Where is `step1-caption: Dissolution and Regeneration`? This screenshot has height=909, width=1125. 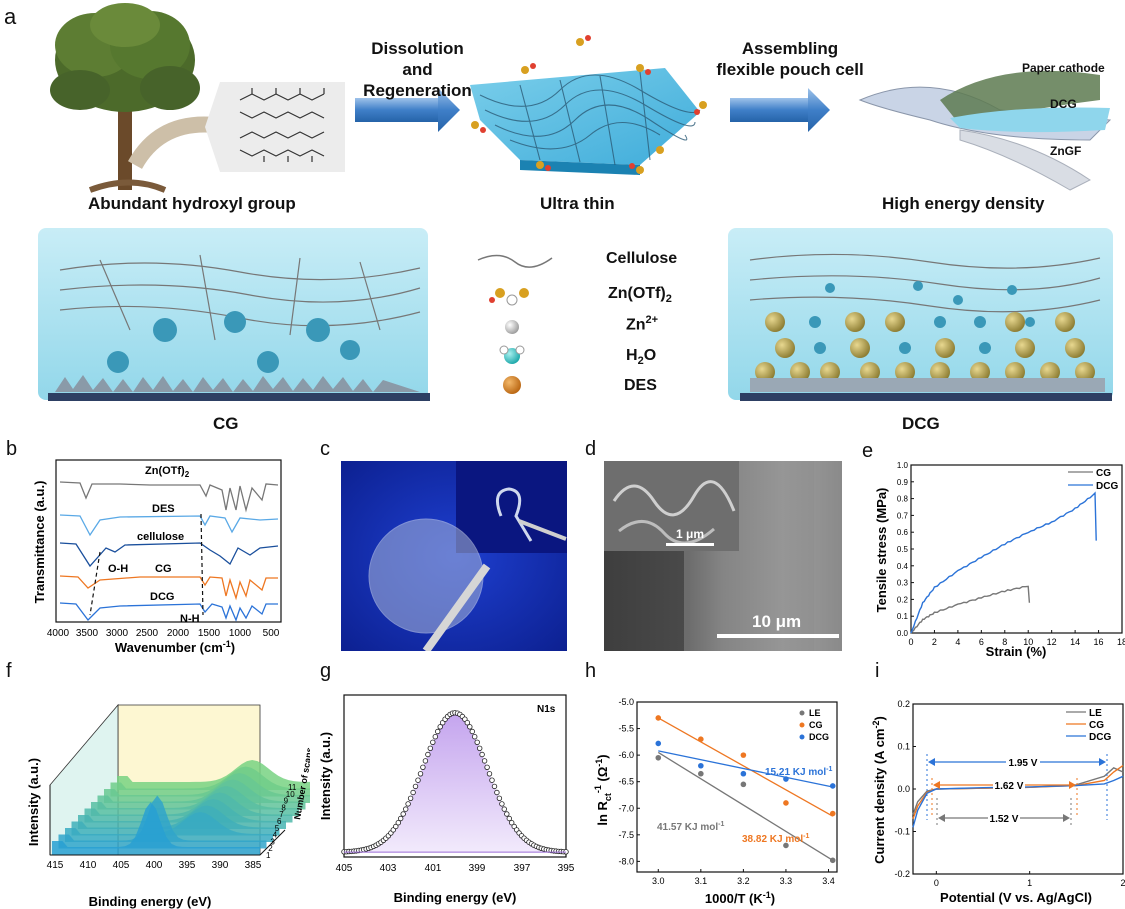 step1-caption: Dissolution and Regeneration is located at coordinates (417, 69).